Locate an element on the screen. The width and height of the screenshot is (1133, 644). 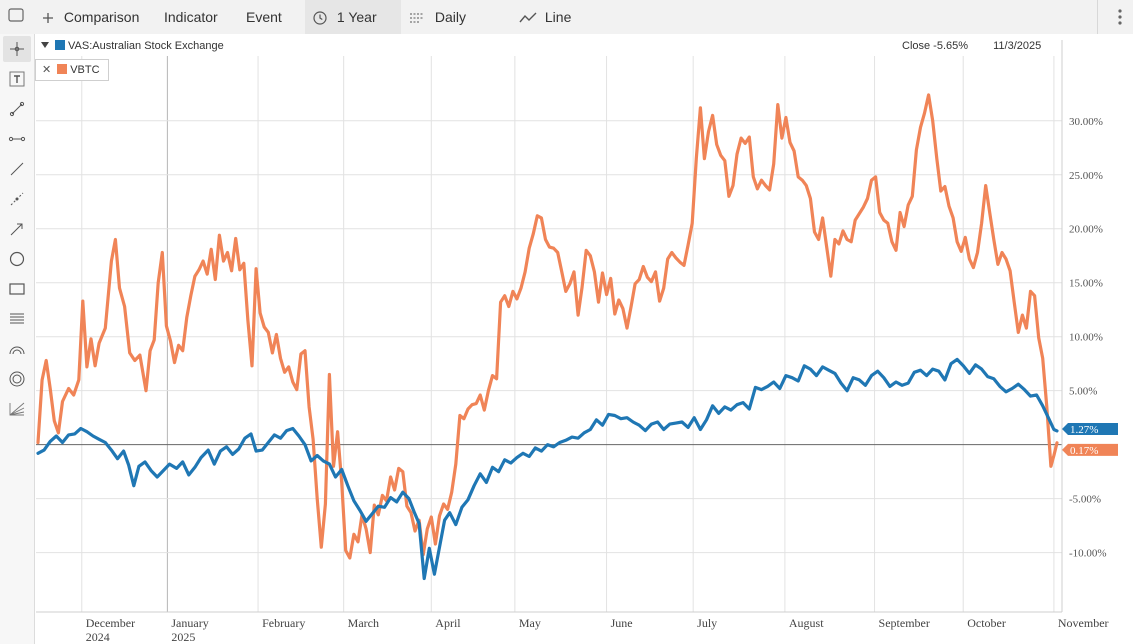
y-tick-label: 5.00% is located at coordinates (1083, 392).